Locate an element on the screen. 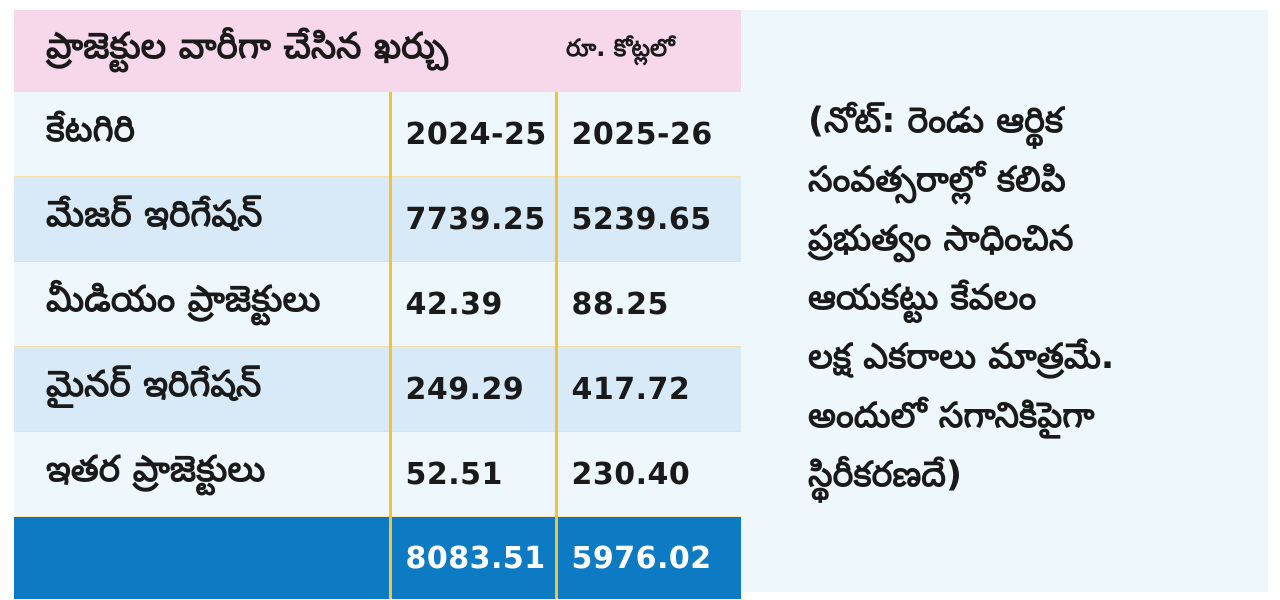 The width and height of the screenshot is (1280, 600). total-label-cell is located at coordinates (203, 557).